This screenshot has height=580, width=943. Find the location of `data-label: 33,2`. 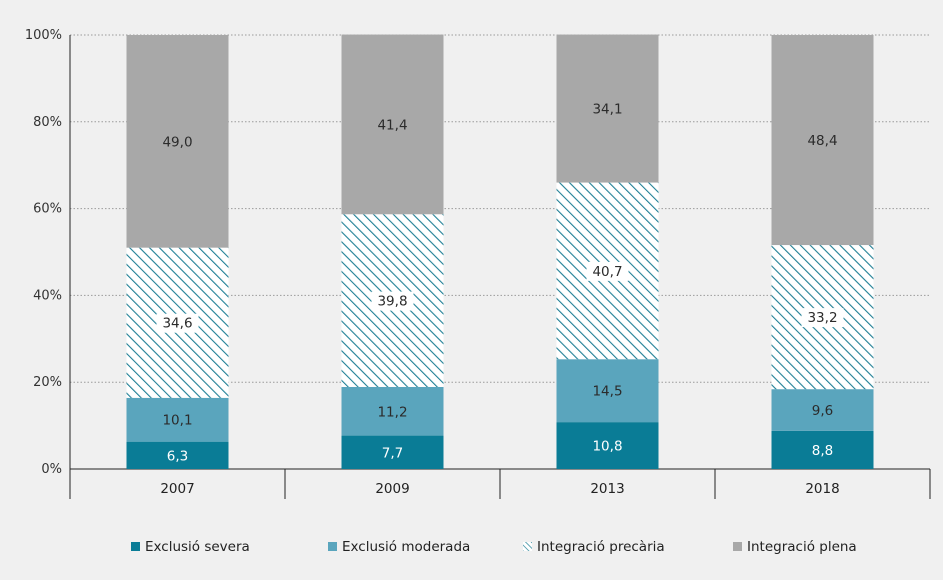

data-label: 33,2 is located at coordinates (822, 318).